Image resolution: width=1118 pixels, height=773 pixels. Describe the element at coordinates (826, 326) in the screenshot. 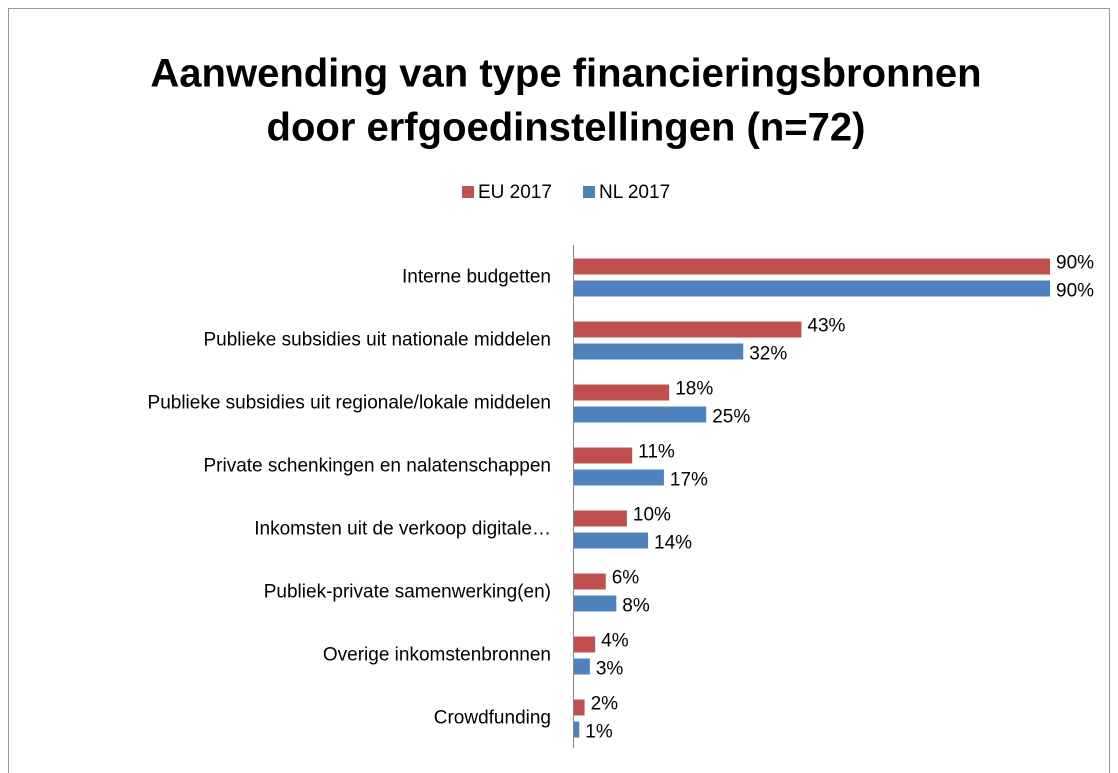

I see `data-label: 43%` at that location.